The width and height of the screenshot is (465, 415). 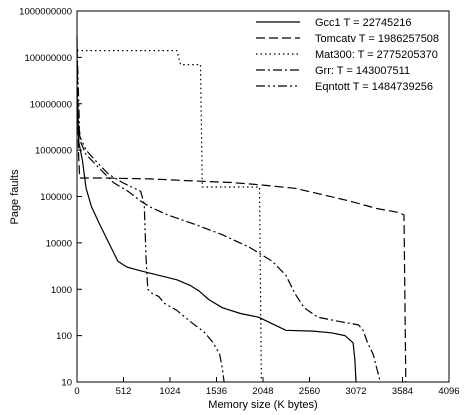 What do you see at coordinates (363, 23) in the screenshot?
I see `legend-label: Gcc1 T = 22745216` at bounding box center [363, 23].